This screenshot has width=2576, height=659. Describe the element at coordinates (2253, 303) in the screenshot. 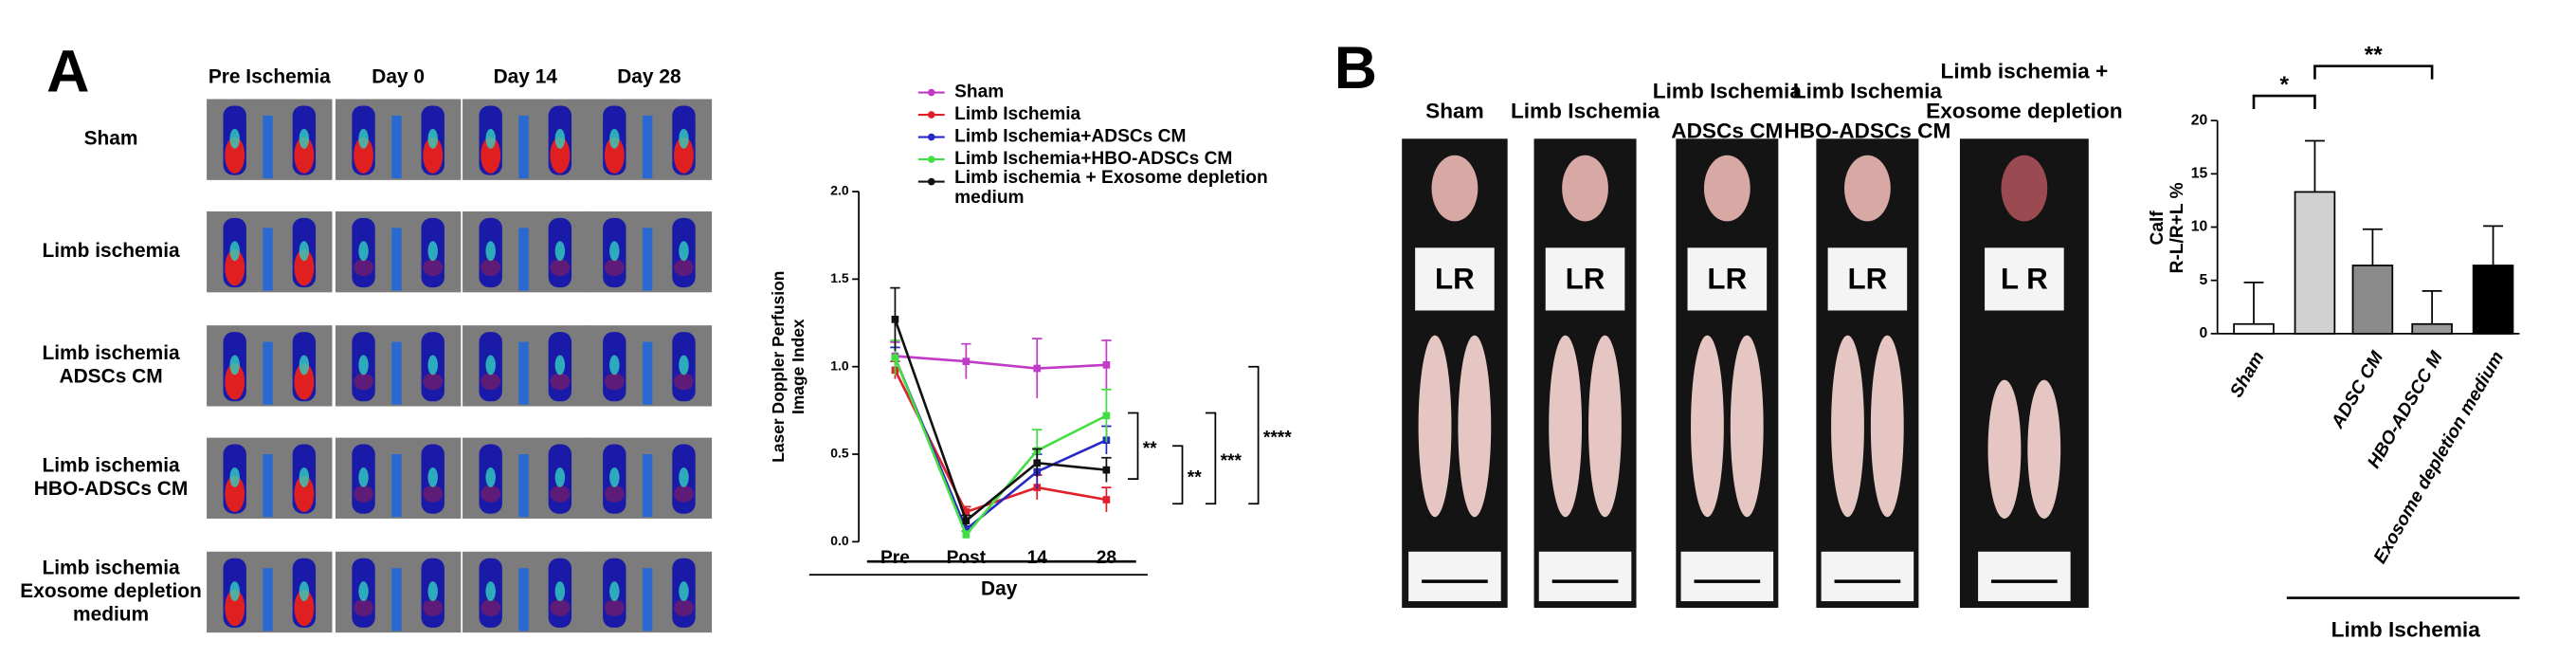

I see `error-bar` at that location.